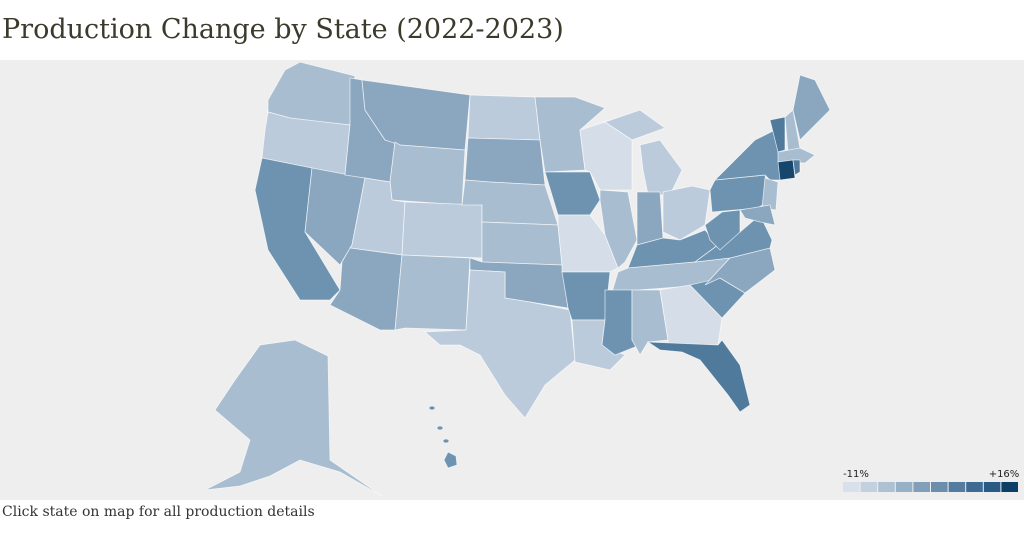 This screenshot has height=536, width=1024. I want to click on legend: -11% +16%, so click(931, 480).